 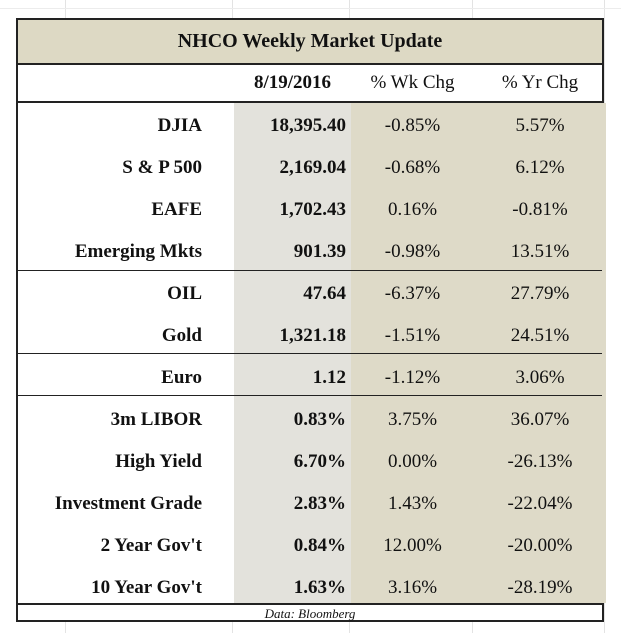 I want to click on row-yr-chg: -0.81%, so click(x=540, y=209).